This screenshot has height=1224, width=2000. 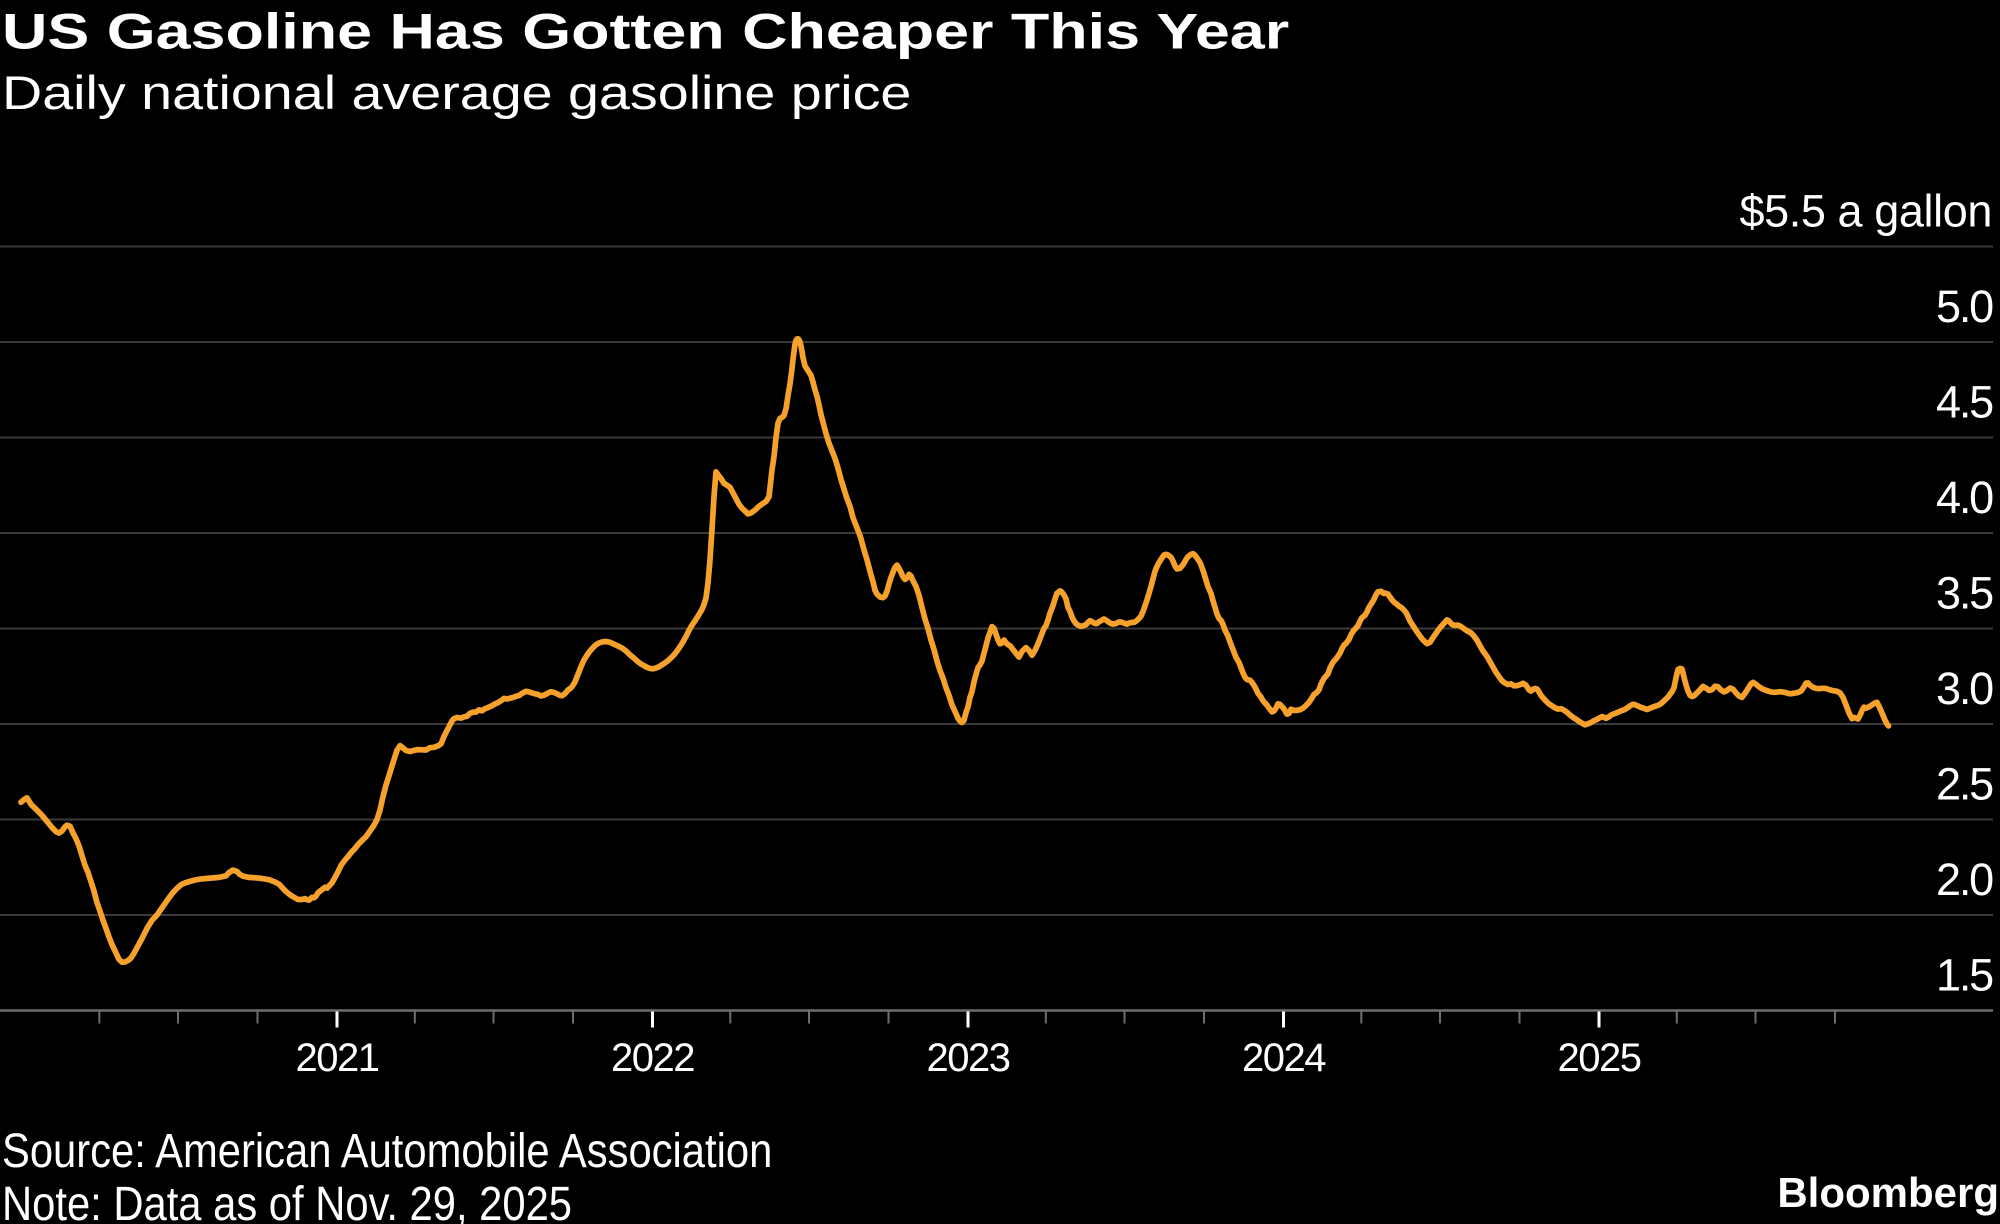 What do you see at coordinates (652, 1058) in the screenshot?
I see `svg-text: 2022` at bounding box center [652, 1058].